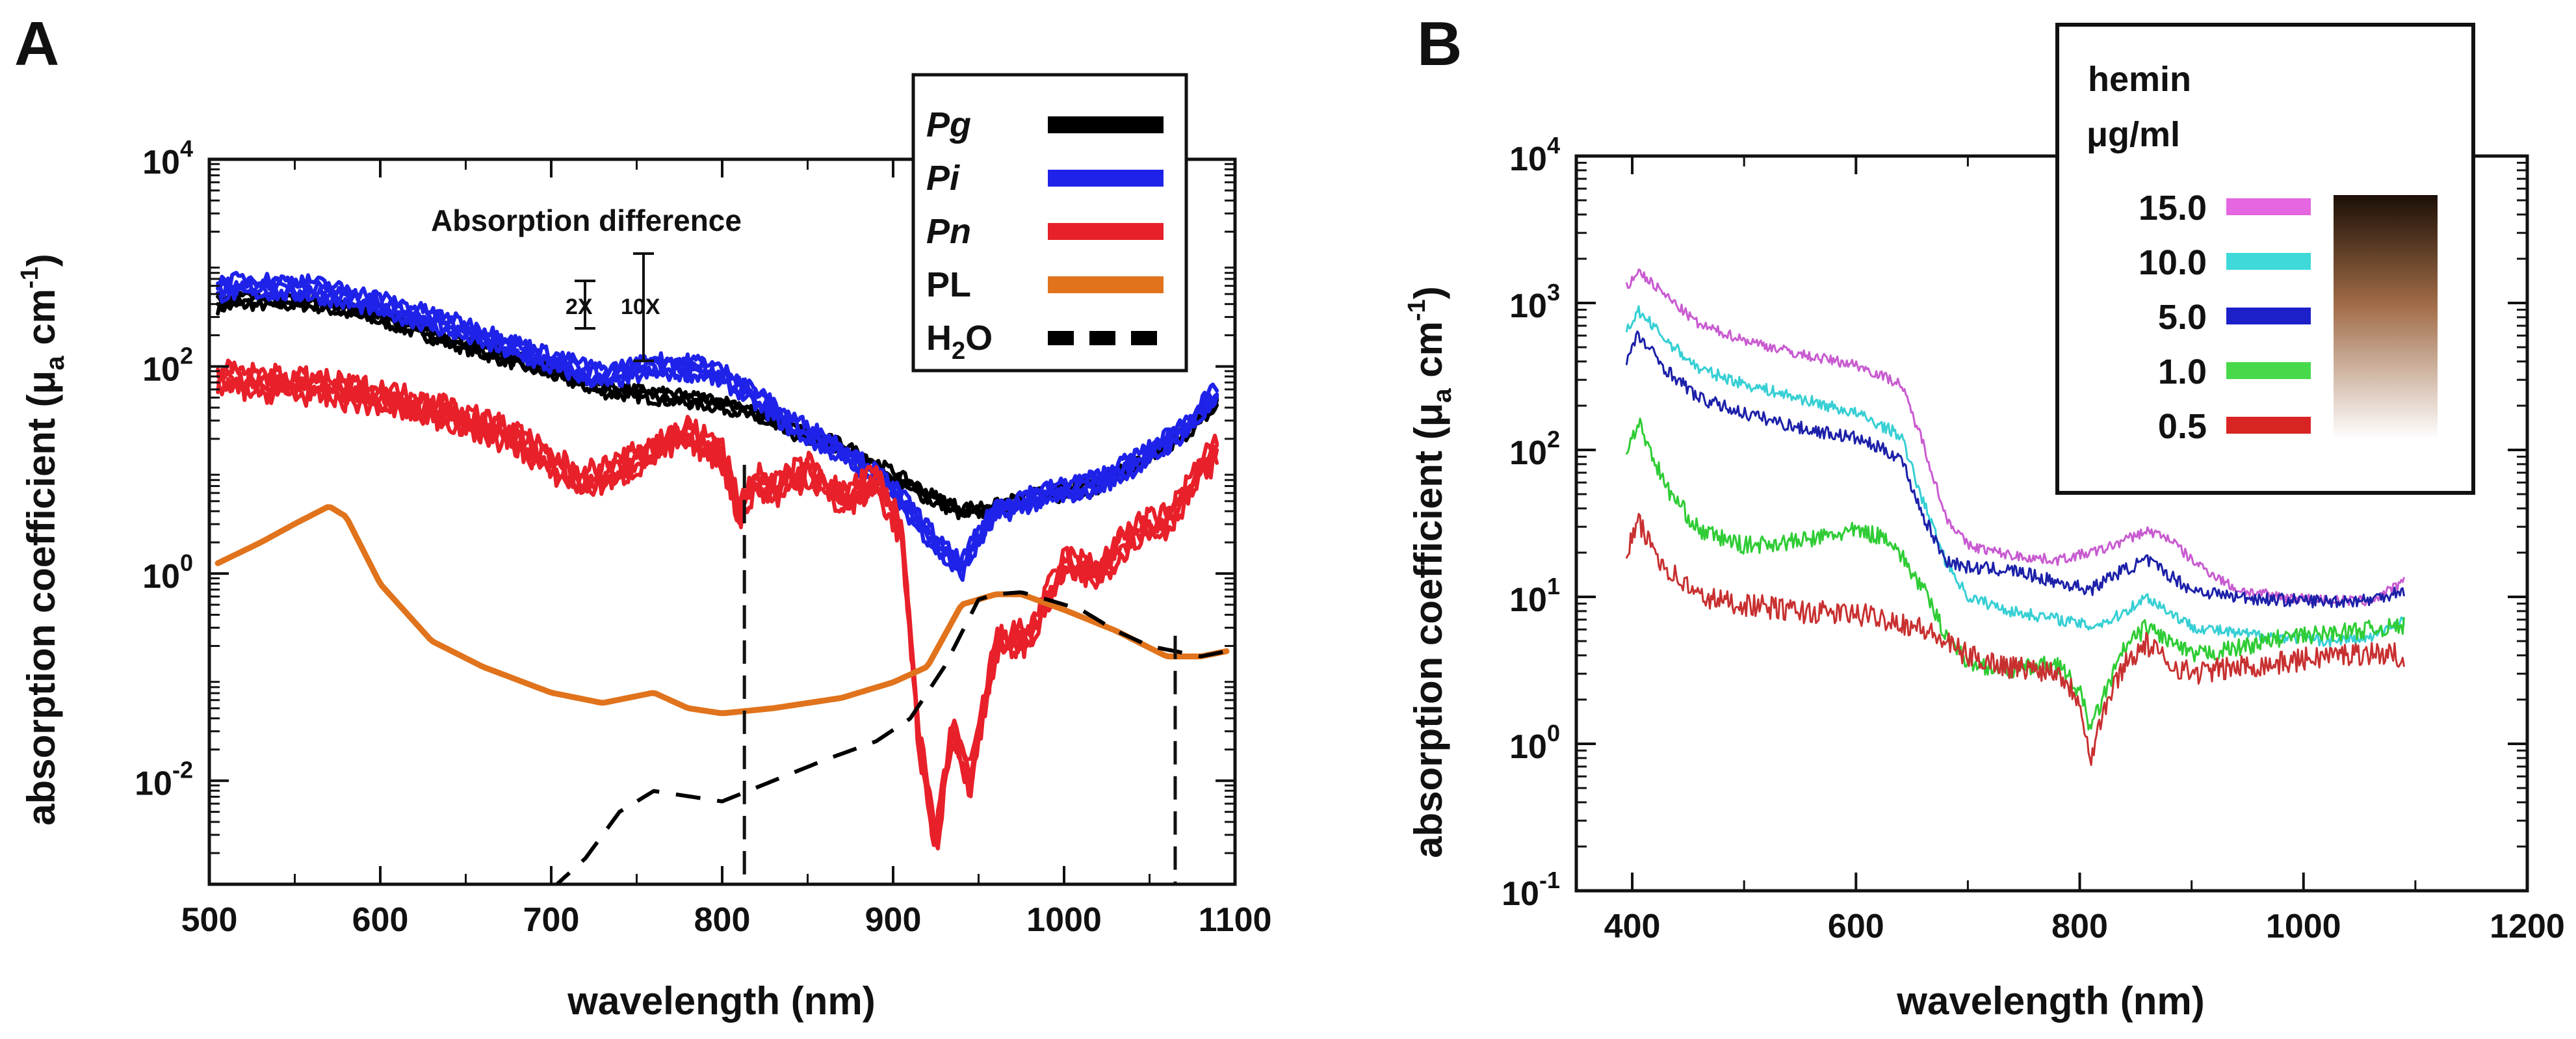 The height and width of the screenshot is (1039, 2576). I want to click on scale-bar-2x: 2X, so click(580, 305).